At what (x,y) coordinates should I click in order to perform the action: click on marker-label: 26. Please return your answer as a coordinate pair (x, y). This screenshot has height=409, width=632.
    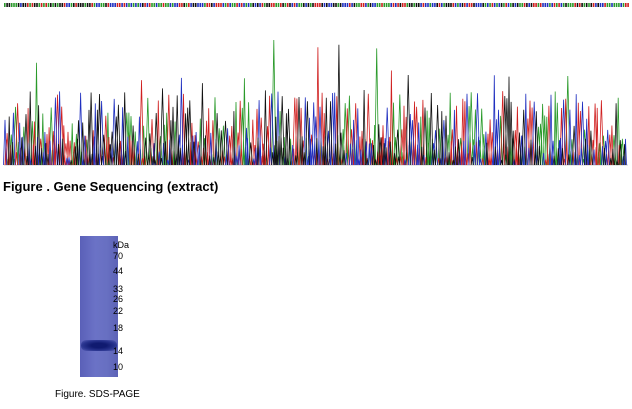
    Looking at the image, I should click on (118, 299).